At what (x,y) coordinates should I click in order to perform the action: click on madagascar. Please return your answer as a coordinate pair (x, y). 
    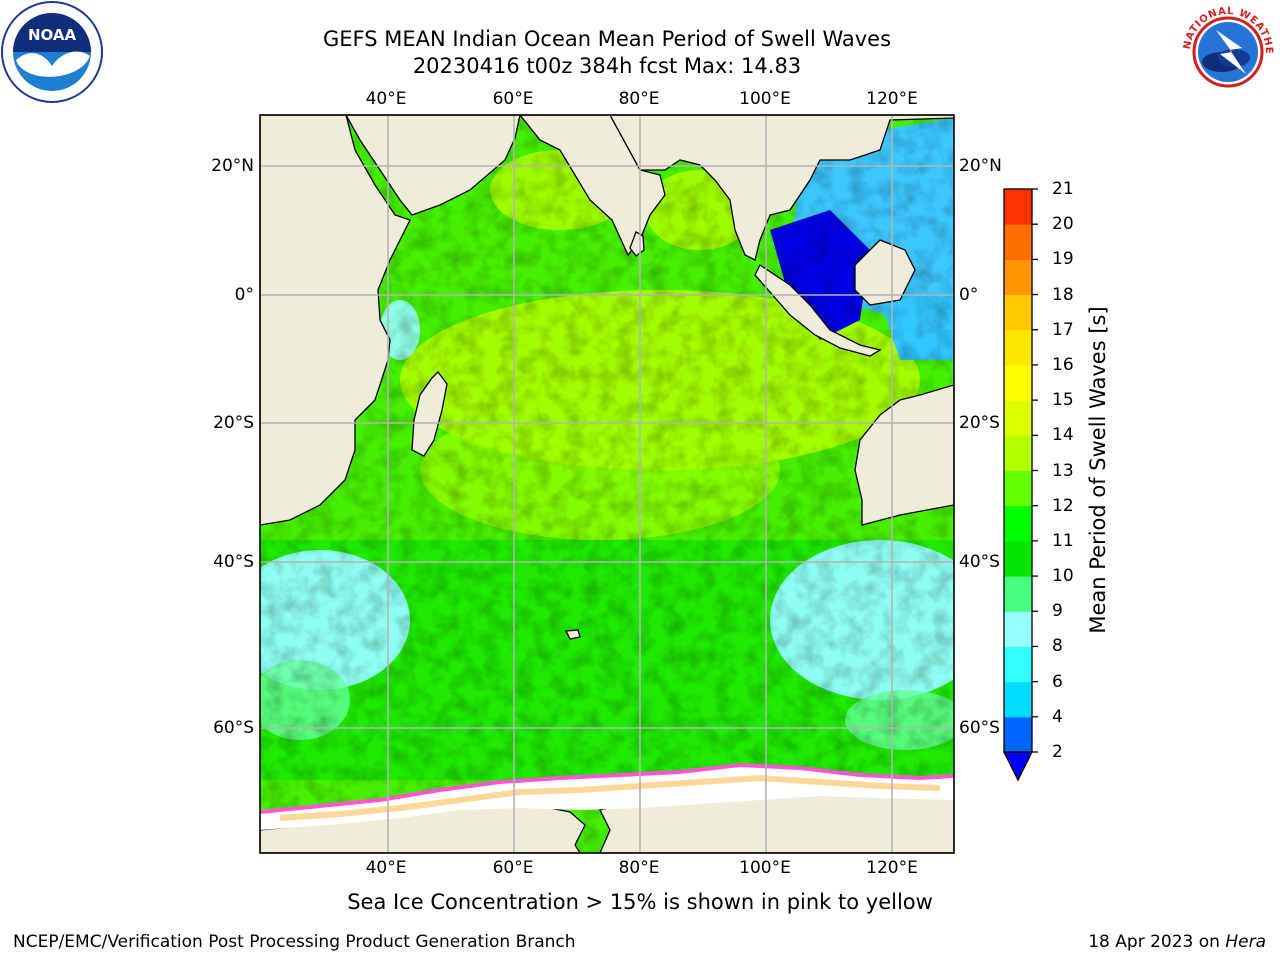
    Looking at the image, I should click on (429, 414).